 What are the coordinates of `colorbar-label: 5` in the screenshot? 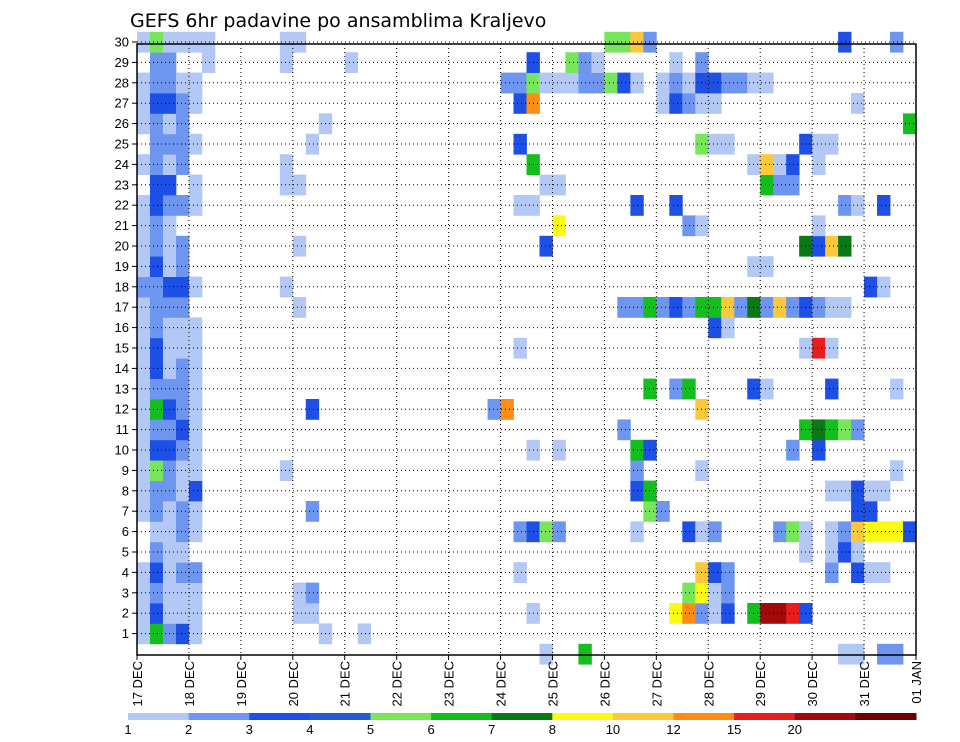 It's located at (370, 729).